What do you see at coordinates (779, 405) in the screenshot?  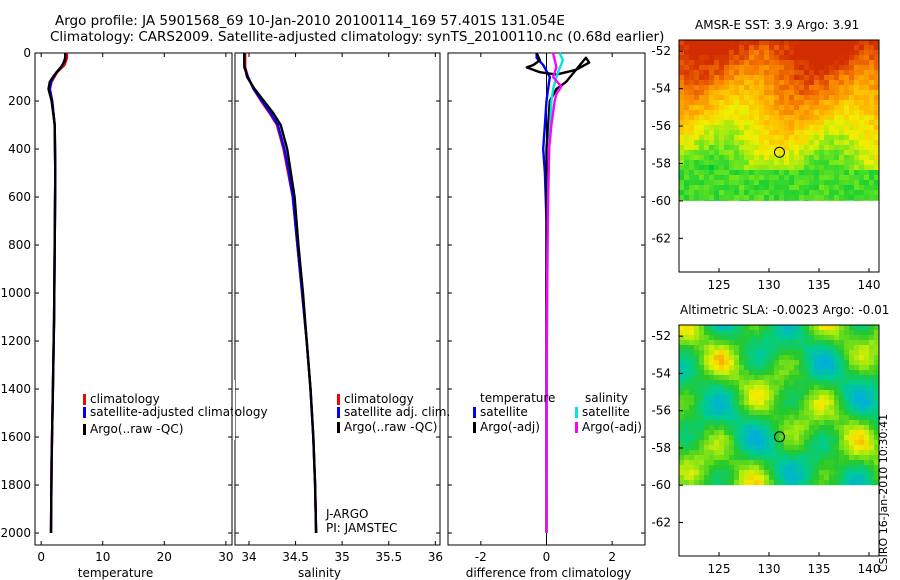 I see `sla-heatmap-cells` at bounding box center [779, 405].